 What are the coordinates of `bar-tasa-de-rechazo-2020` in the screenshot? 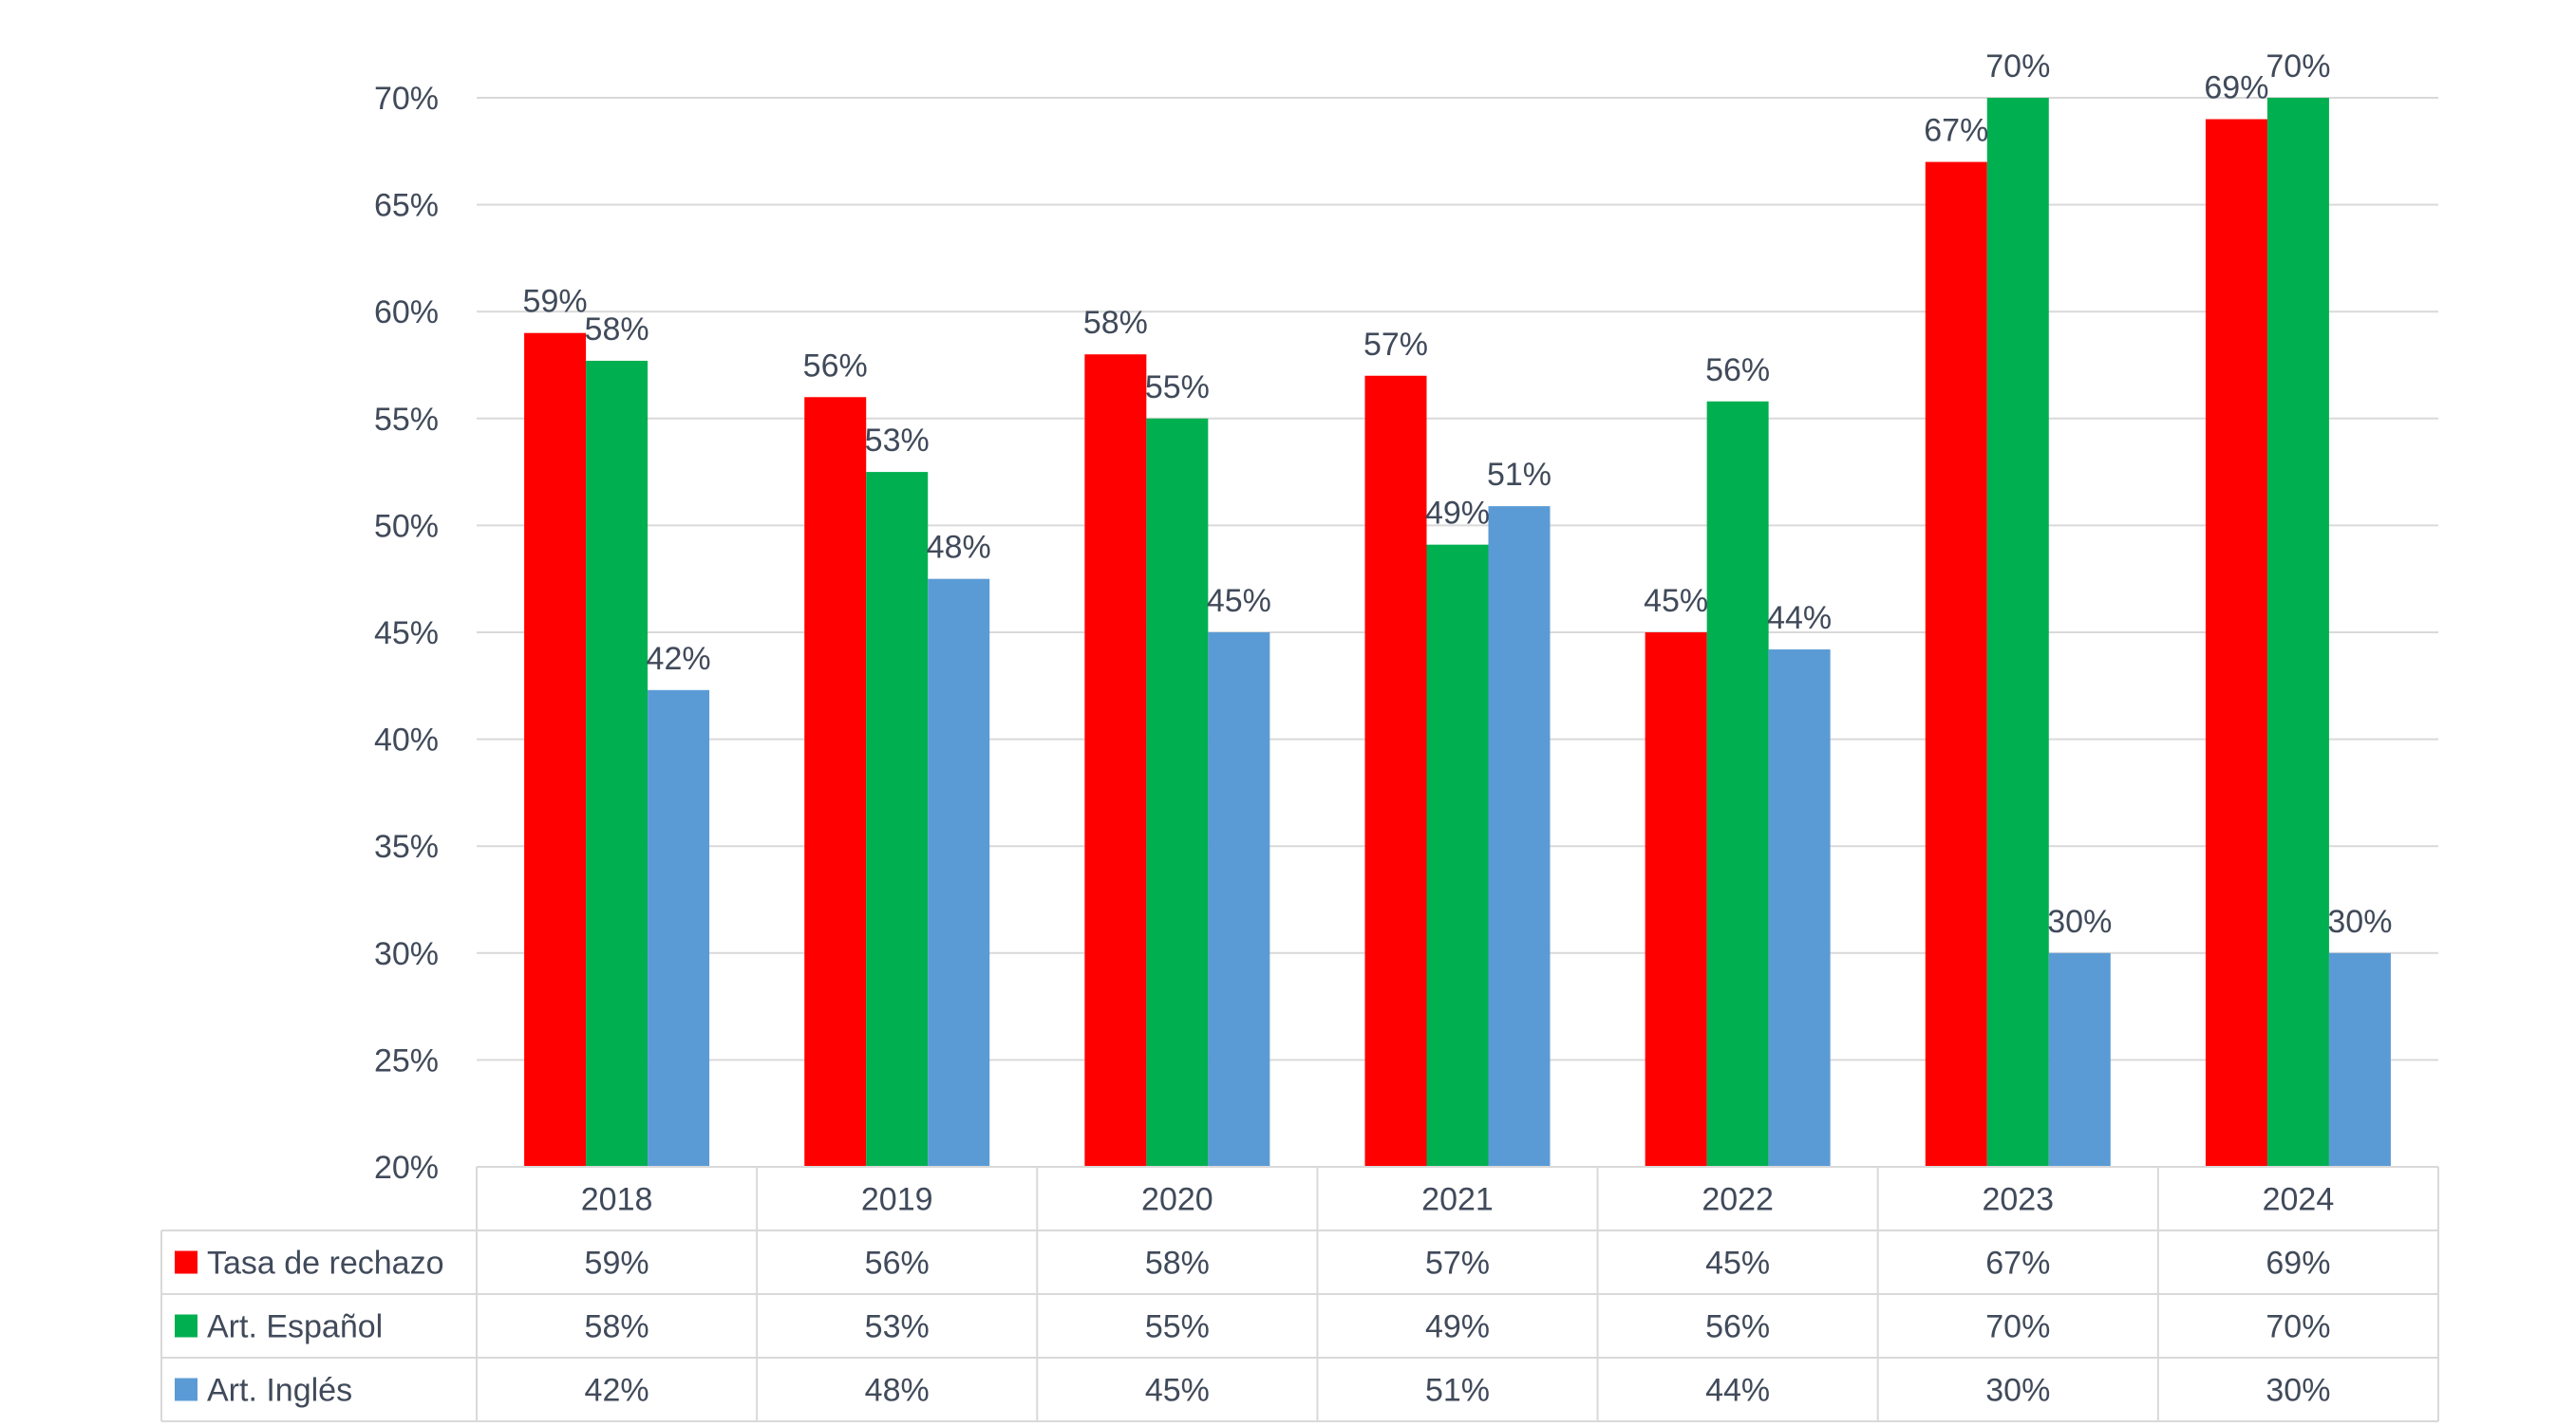 It's located at (1115, 760).